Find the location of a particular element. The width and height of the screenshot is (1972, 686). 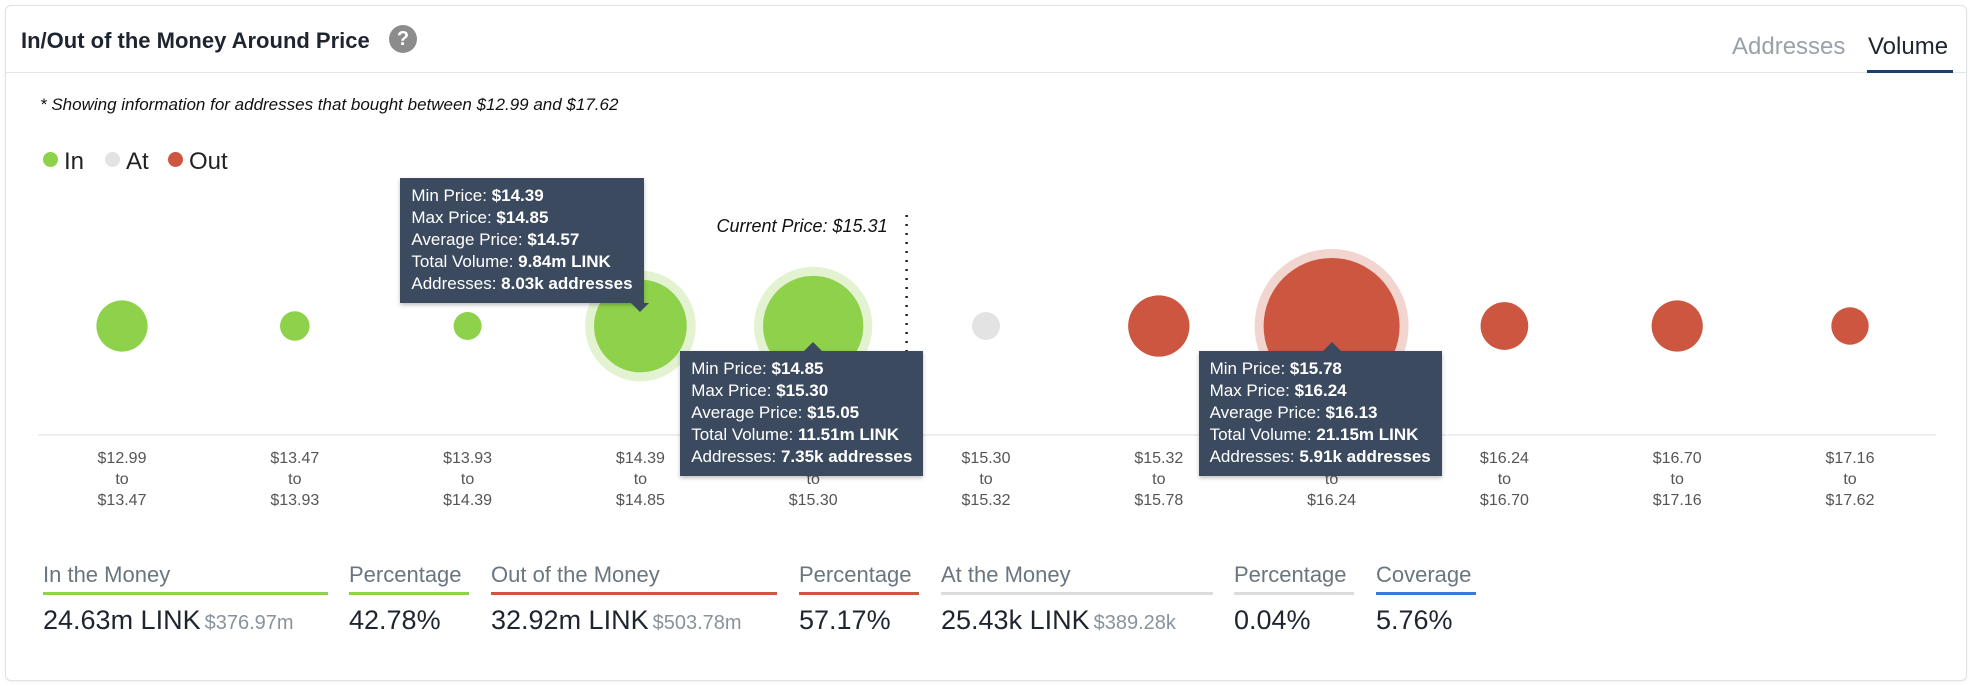

stat-at-percentage: Percentage 0.04% is located at coordinates (1294, 599).